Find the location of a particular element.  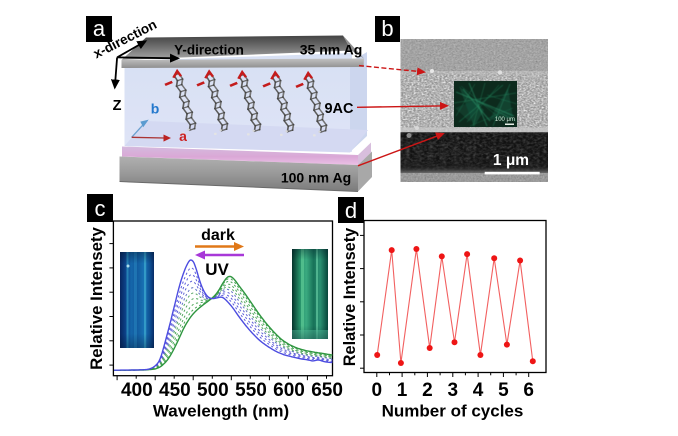

svg-text: 2 is located at coordinates (427, 390).